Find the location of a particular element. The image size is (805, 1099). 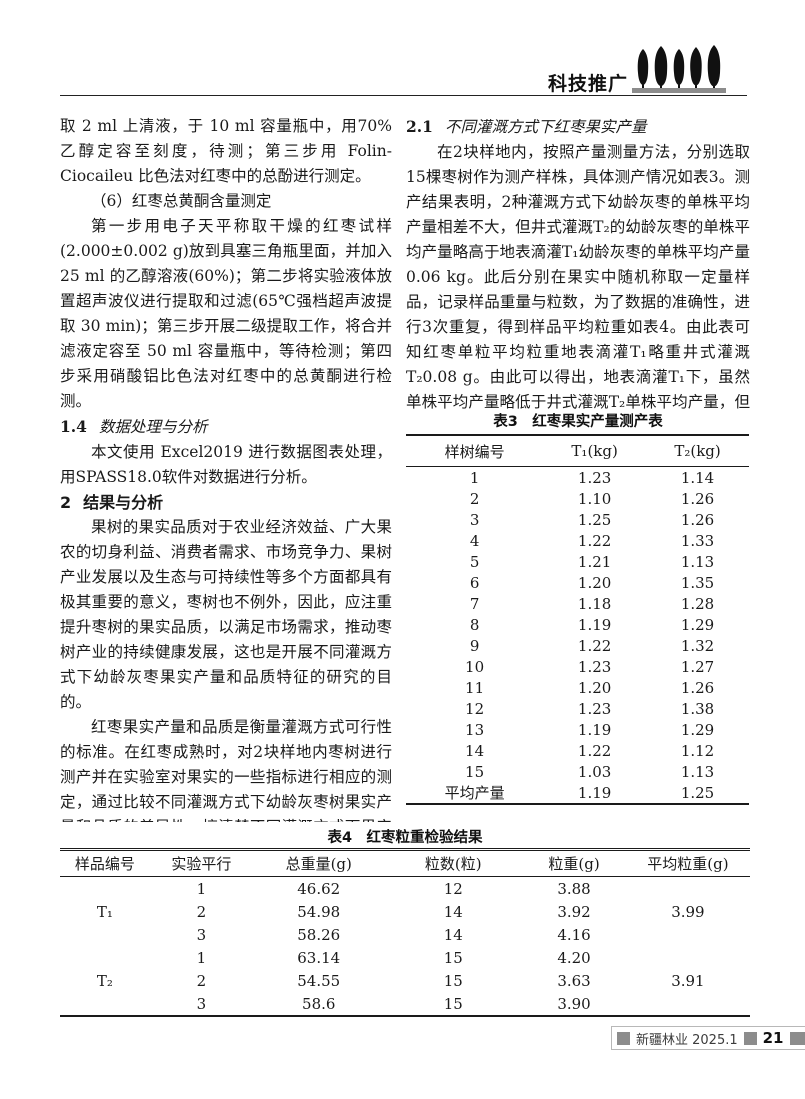

table-row: 3 1.25 1.26 is located at coordinates (577, 519).